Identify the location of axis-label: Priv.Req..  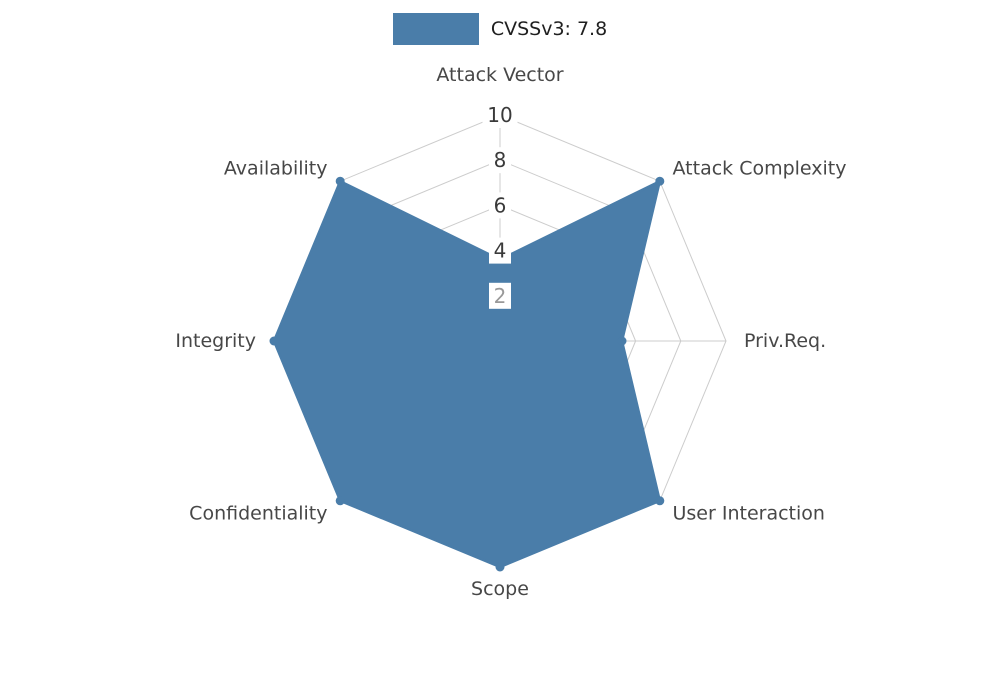
(785, 341).